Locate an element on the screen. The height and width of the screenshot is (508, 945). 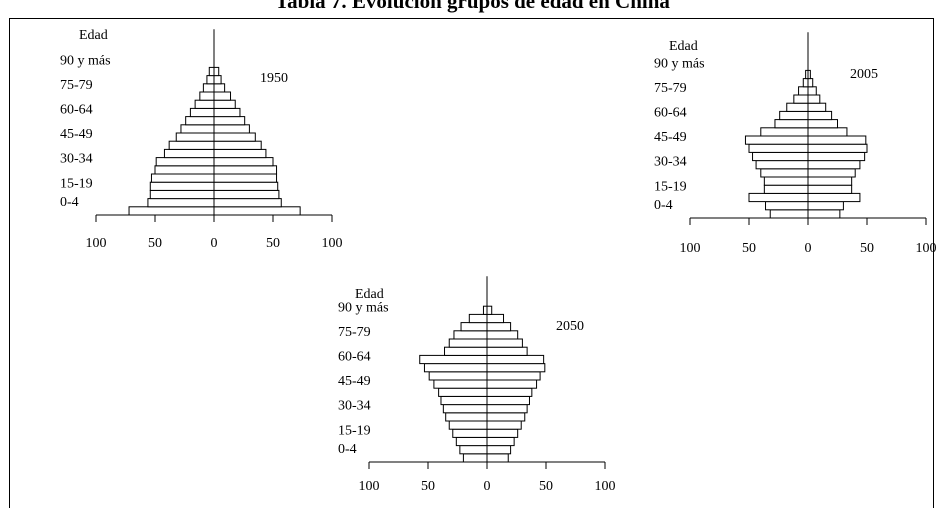
year-label: 2005 is located at coordinates (864, 74).